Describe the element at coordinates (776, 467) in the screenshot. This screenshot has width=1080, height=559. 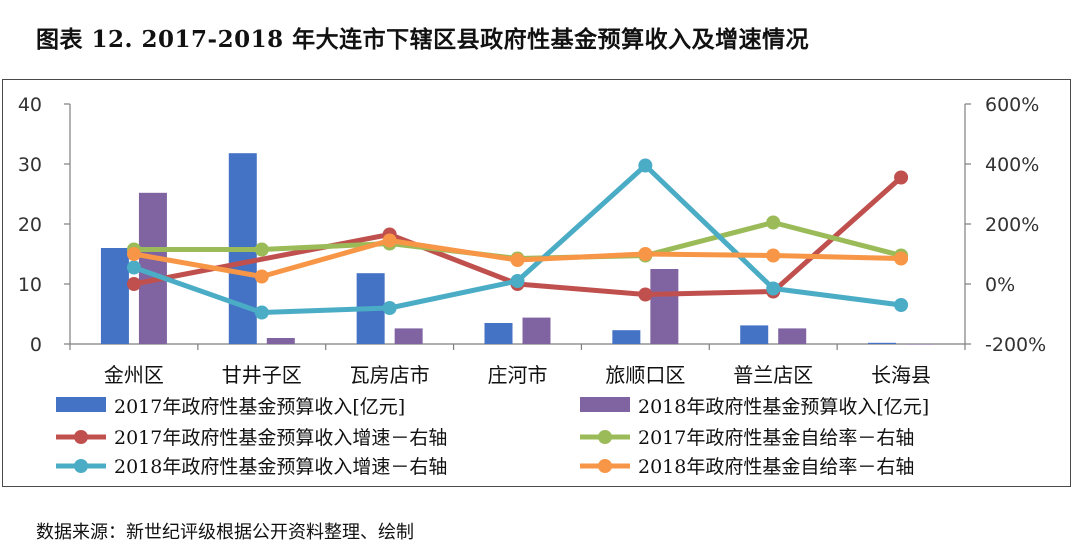
I see `legend-label: 2018年政府性基金自给率－右轴` at that location.